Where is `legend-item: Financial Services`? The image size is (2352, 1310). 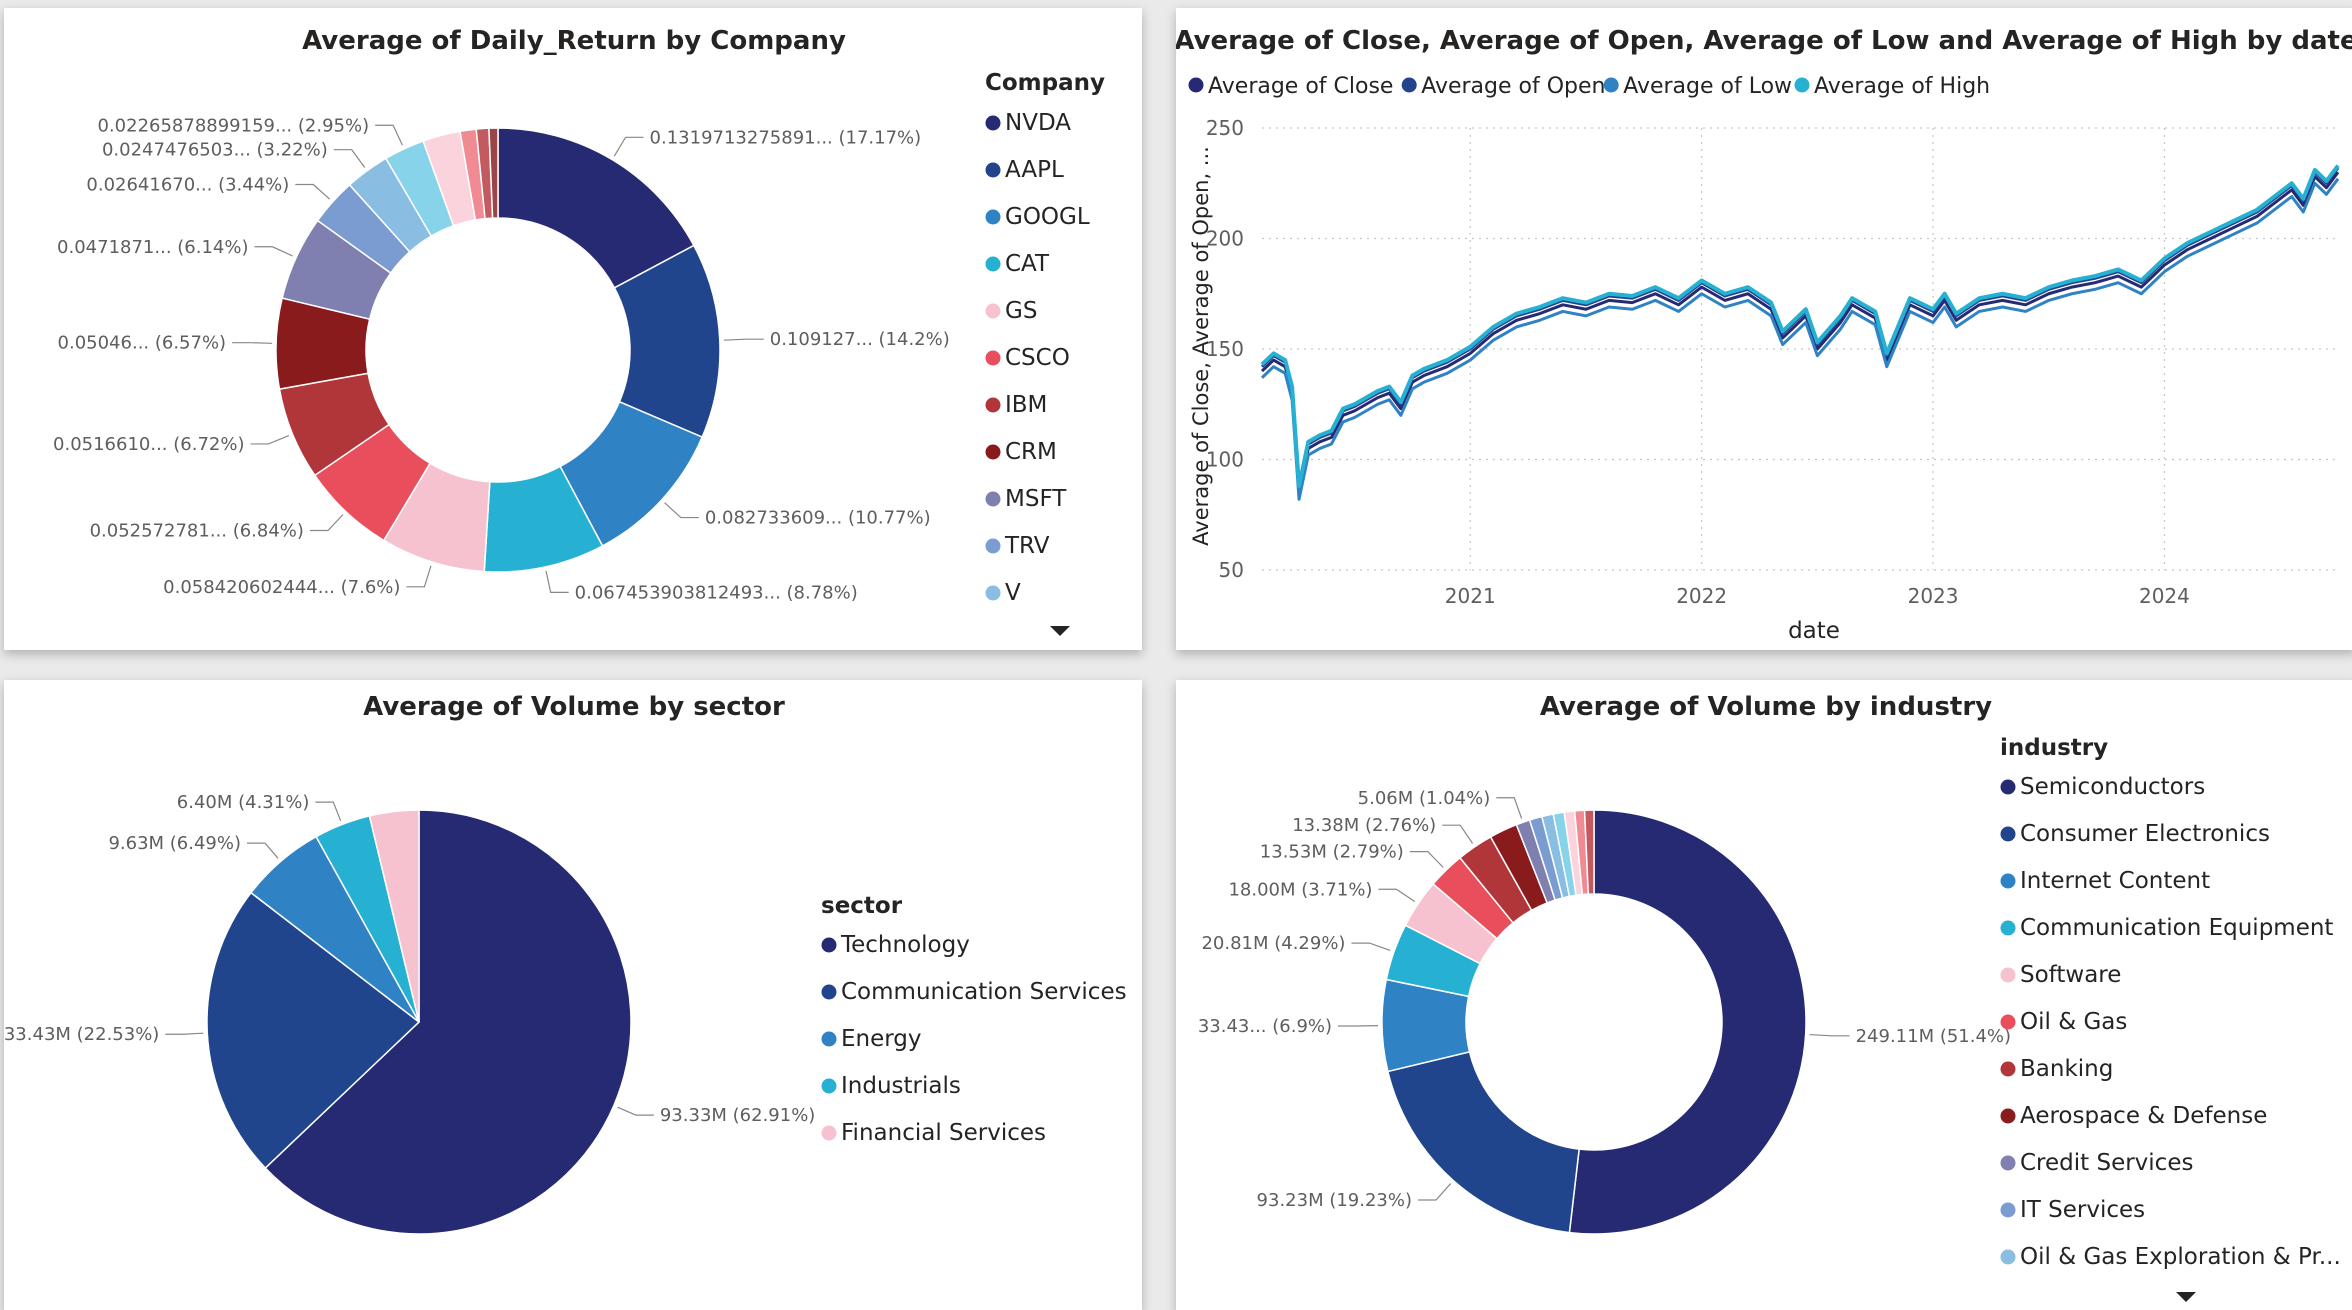 legend-item: Financial Services is located at coordinates (943, 1133).